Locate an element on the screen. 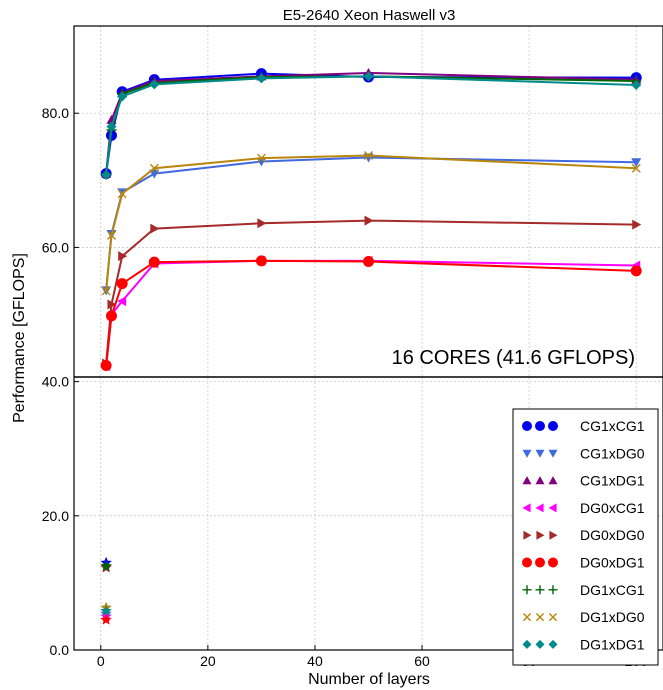 The width and height of the screenshot is (663, 690). legend-item: DG0xDG1 is located at coordinates (583, 563).